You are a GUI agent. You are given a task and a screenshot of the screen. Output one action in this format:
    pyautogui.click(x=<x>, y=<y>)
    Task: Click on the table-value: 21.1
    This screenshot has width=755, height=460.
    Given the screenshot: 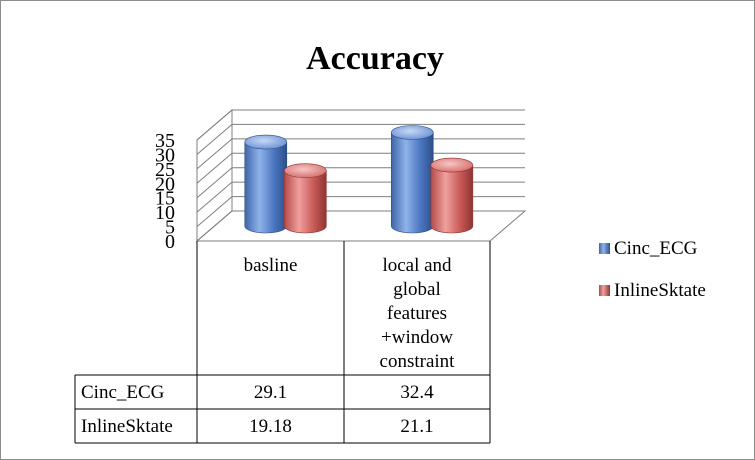 What is the action you would take?
    pyautogui.click(x=416, y=426)
    